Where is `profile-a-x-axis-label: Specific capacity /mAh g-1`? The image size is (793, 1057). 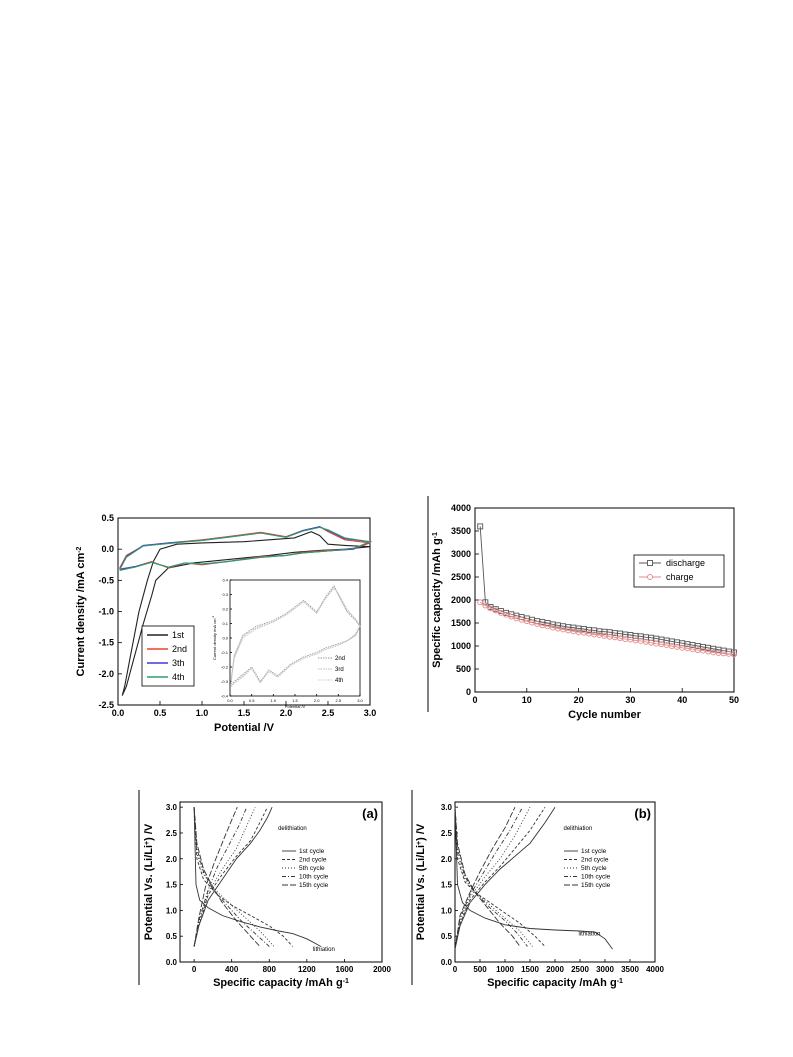 profile-a-x-axis-label: Specific capacity /mAh g-1 is located at coordinates (281, 983).